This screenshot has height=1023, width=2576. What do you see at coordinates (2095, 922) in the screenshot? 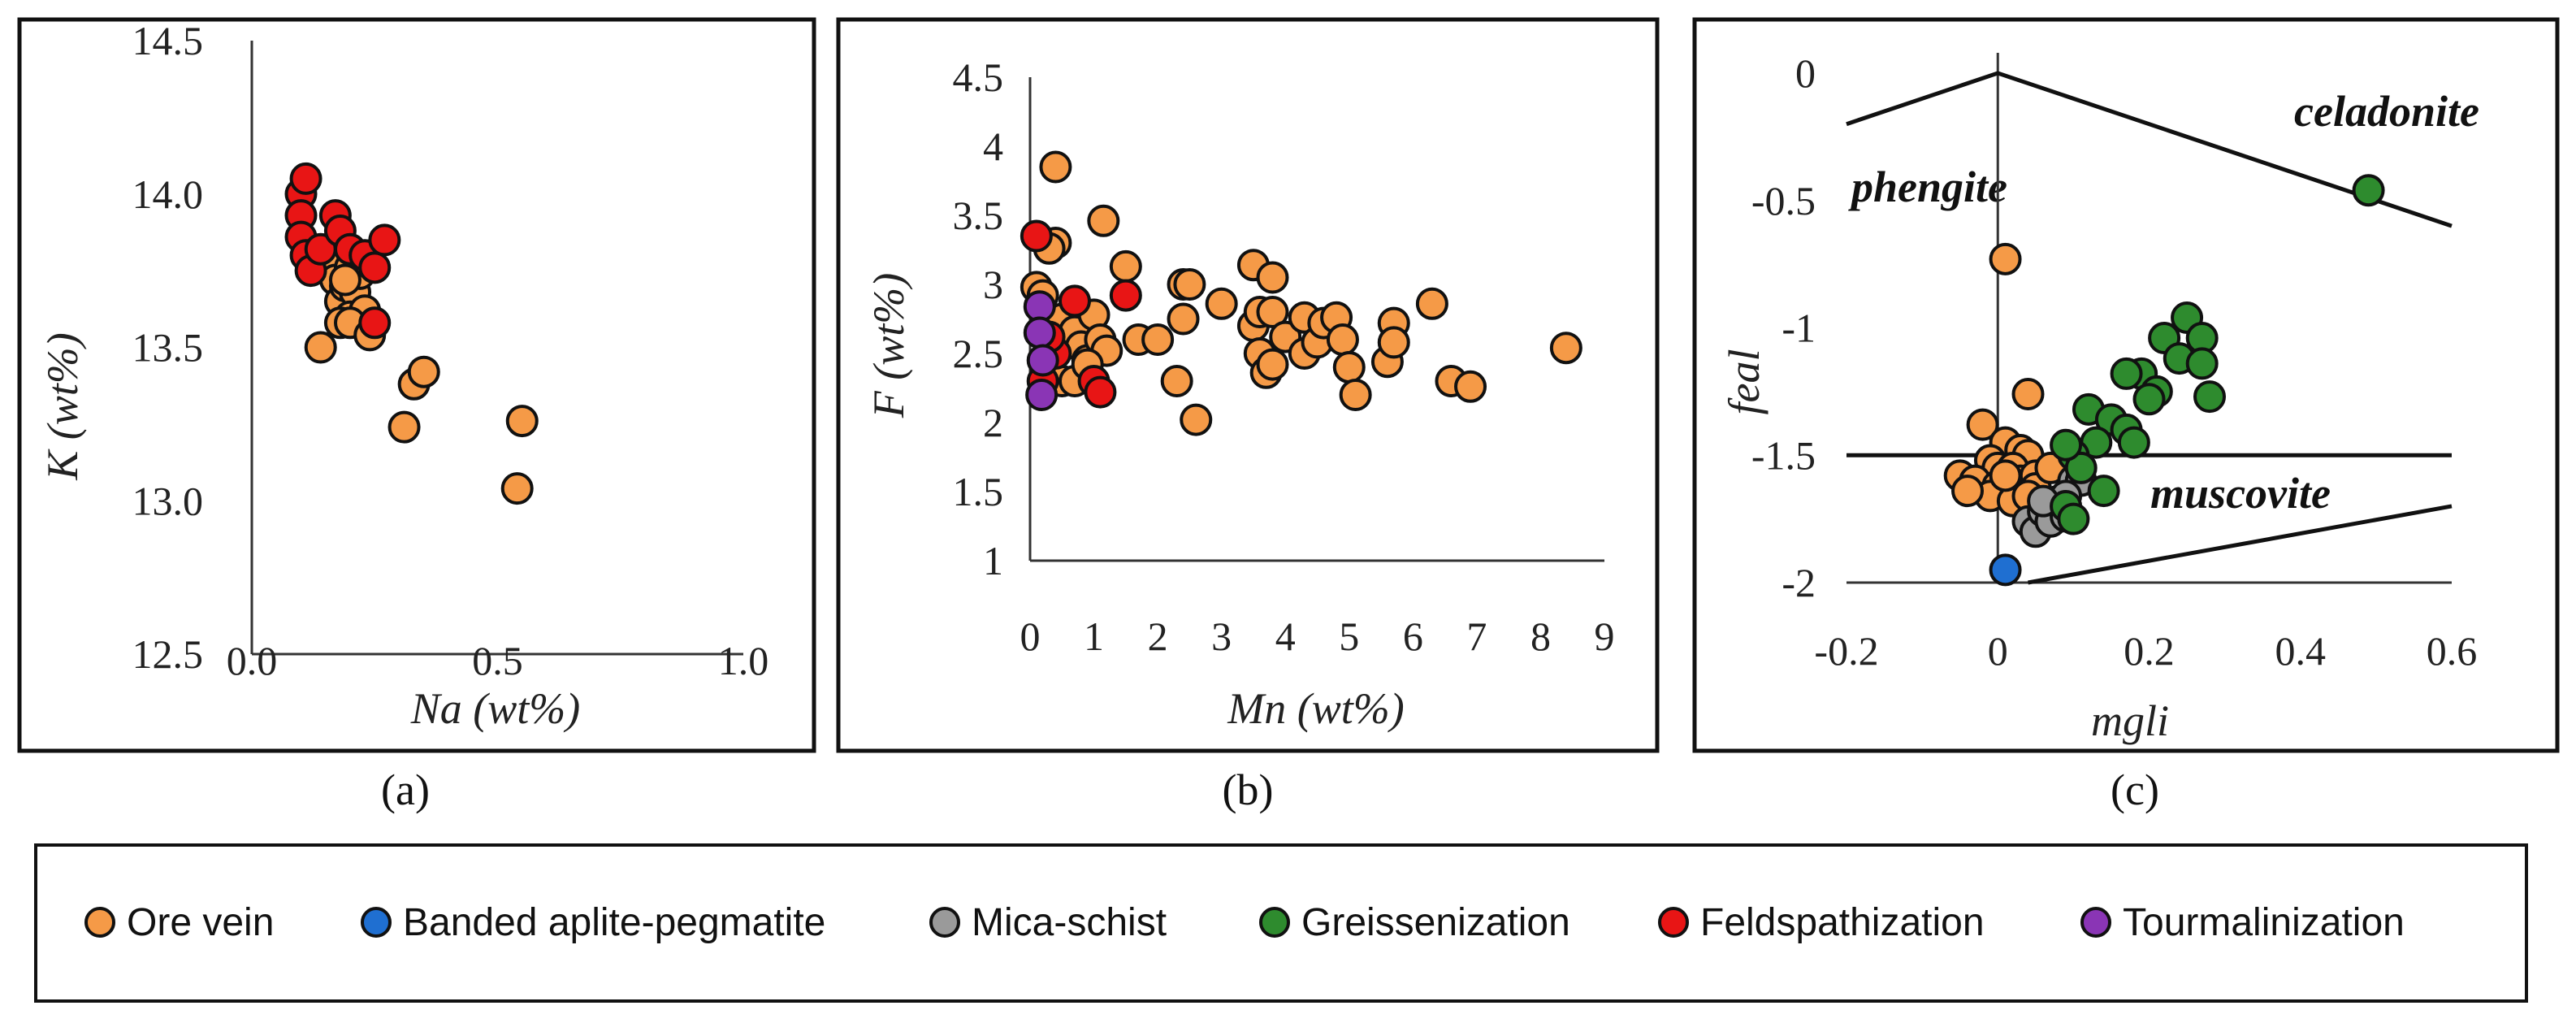
I see `legend-marker-tourmalinization` at bounding box center [2095, 922].